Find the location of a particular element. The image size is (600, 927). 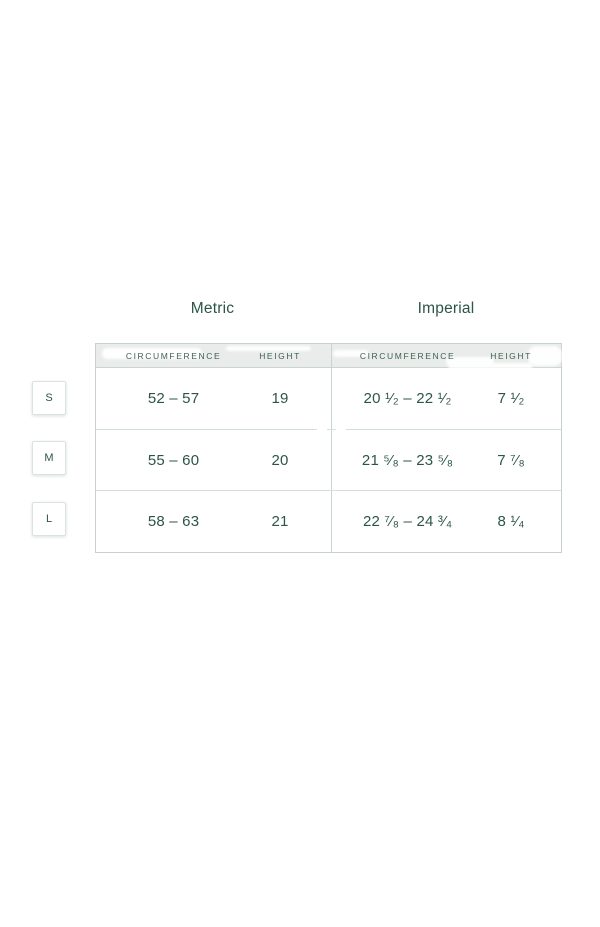

imperial-height-value: 7 ¹⁄₂ is located at coordinates (511, 398).